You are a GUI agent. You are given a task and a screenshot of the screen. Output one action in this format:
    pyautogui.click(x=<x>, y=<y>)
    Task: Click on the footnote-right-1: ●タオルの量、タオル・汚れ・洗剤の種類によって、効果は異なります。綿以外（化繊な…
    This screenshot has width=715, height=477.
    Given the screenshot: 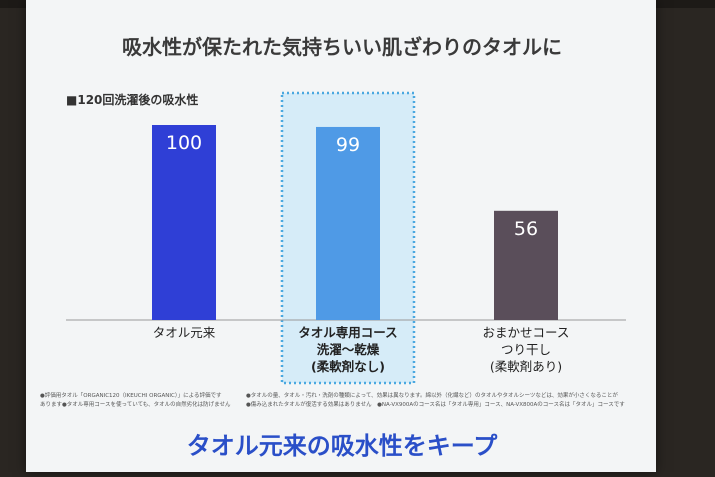 What is the action you would take?
    pyautogui.click(x=432, y=396)
    